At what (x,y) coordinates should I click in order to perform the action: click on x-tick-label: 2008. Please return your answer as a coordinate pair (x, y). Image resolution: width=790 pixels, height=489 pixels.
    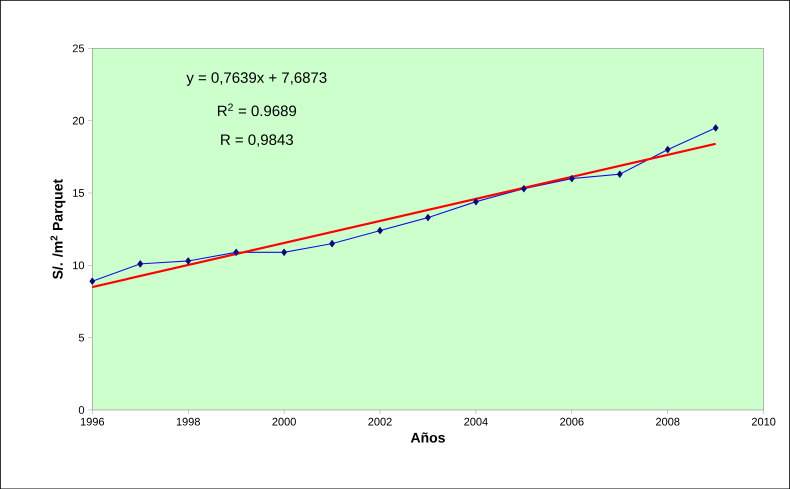
    Looking at the image, I should click on (668, 422).